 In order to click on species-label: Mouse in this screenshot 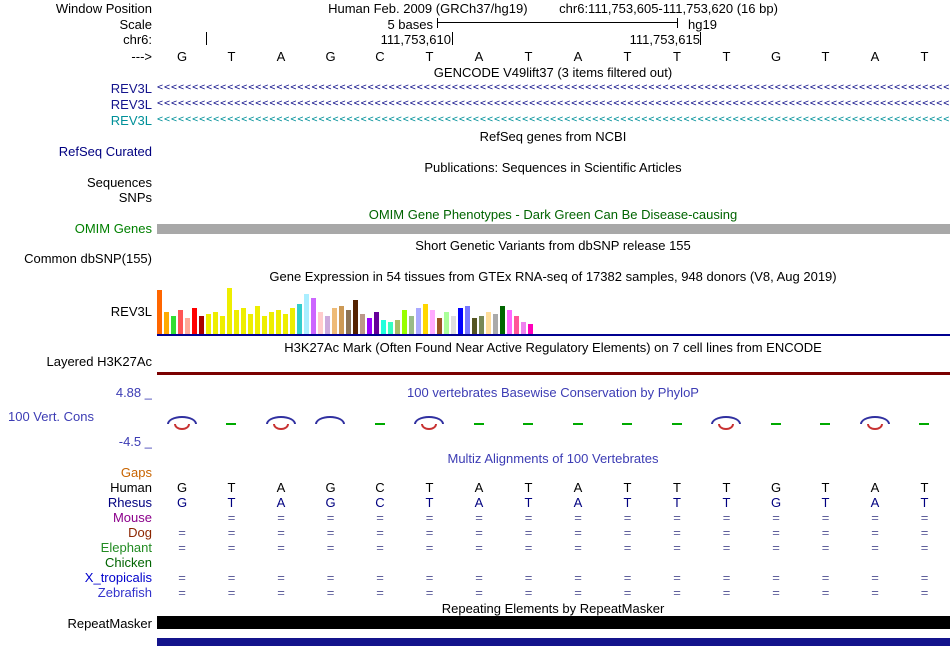, I will do `click(132, 517)`.